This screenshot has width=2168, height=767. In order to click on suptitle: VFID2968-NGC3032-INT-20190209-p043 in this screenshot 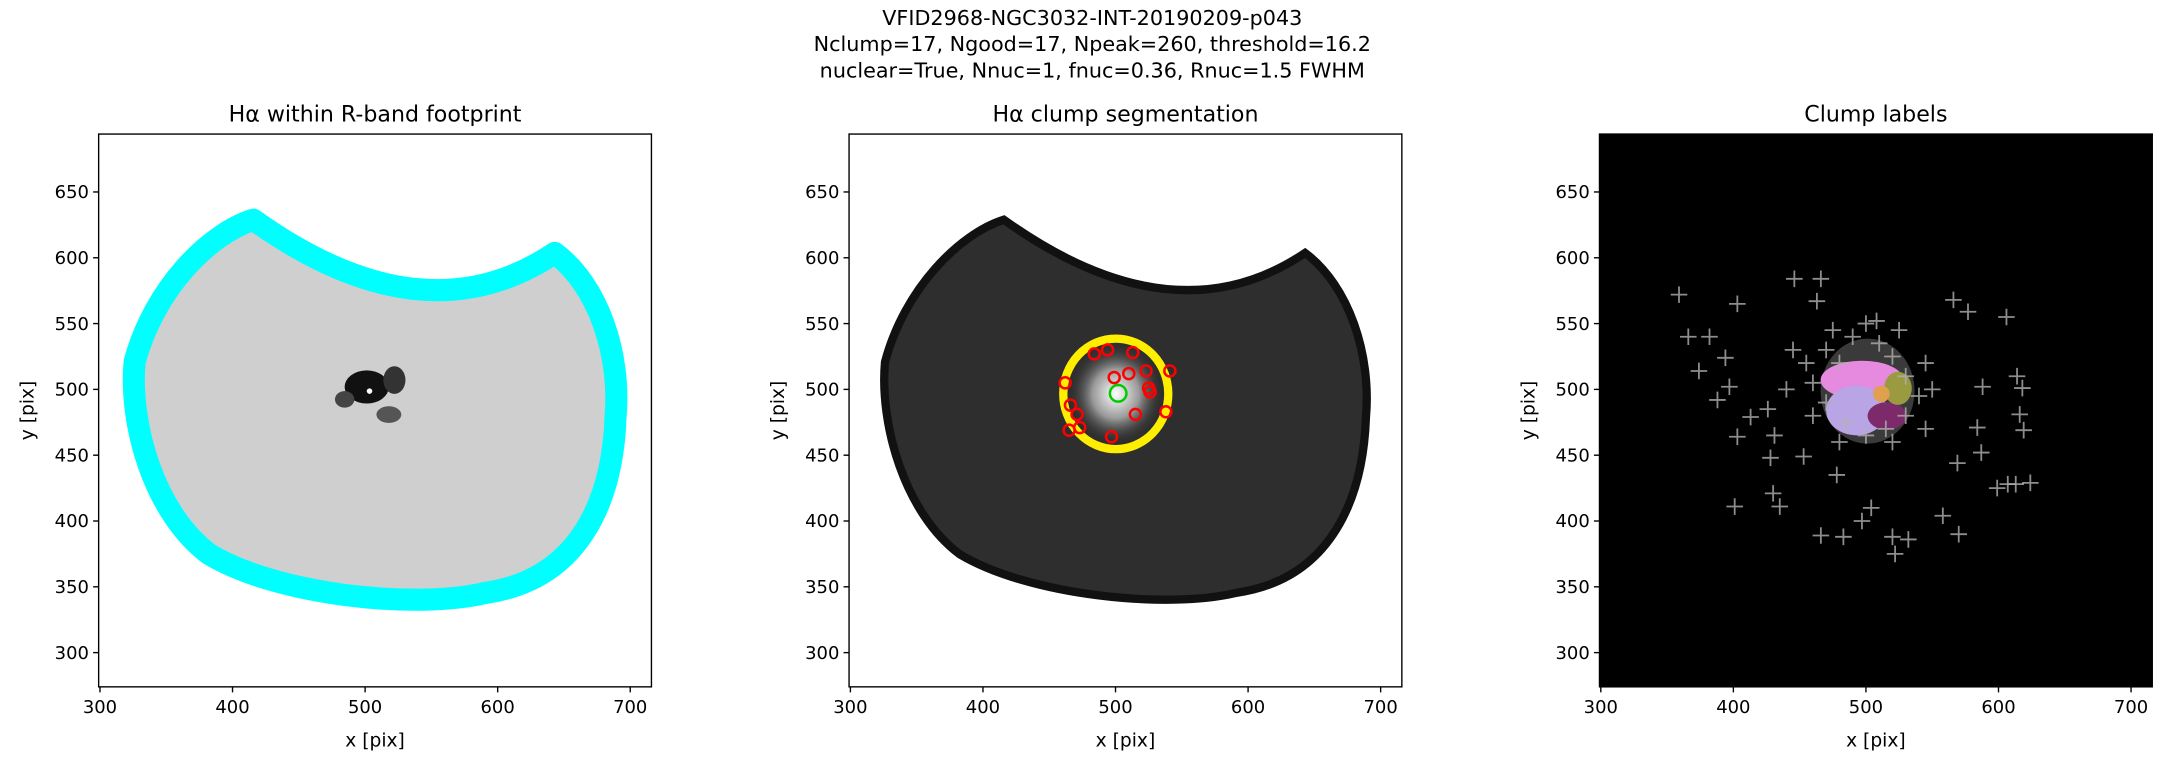, I will do `click(1092, 18)`.